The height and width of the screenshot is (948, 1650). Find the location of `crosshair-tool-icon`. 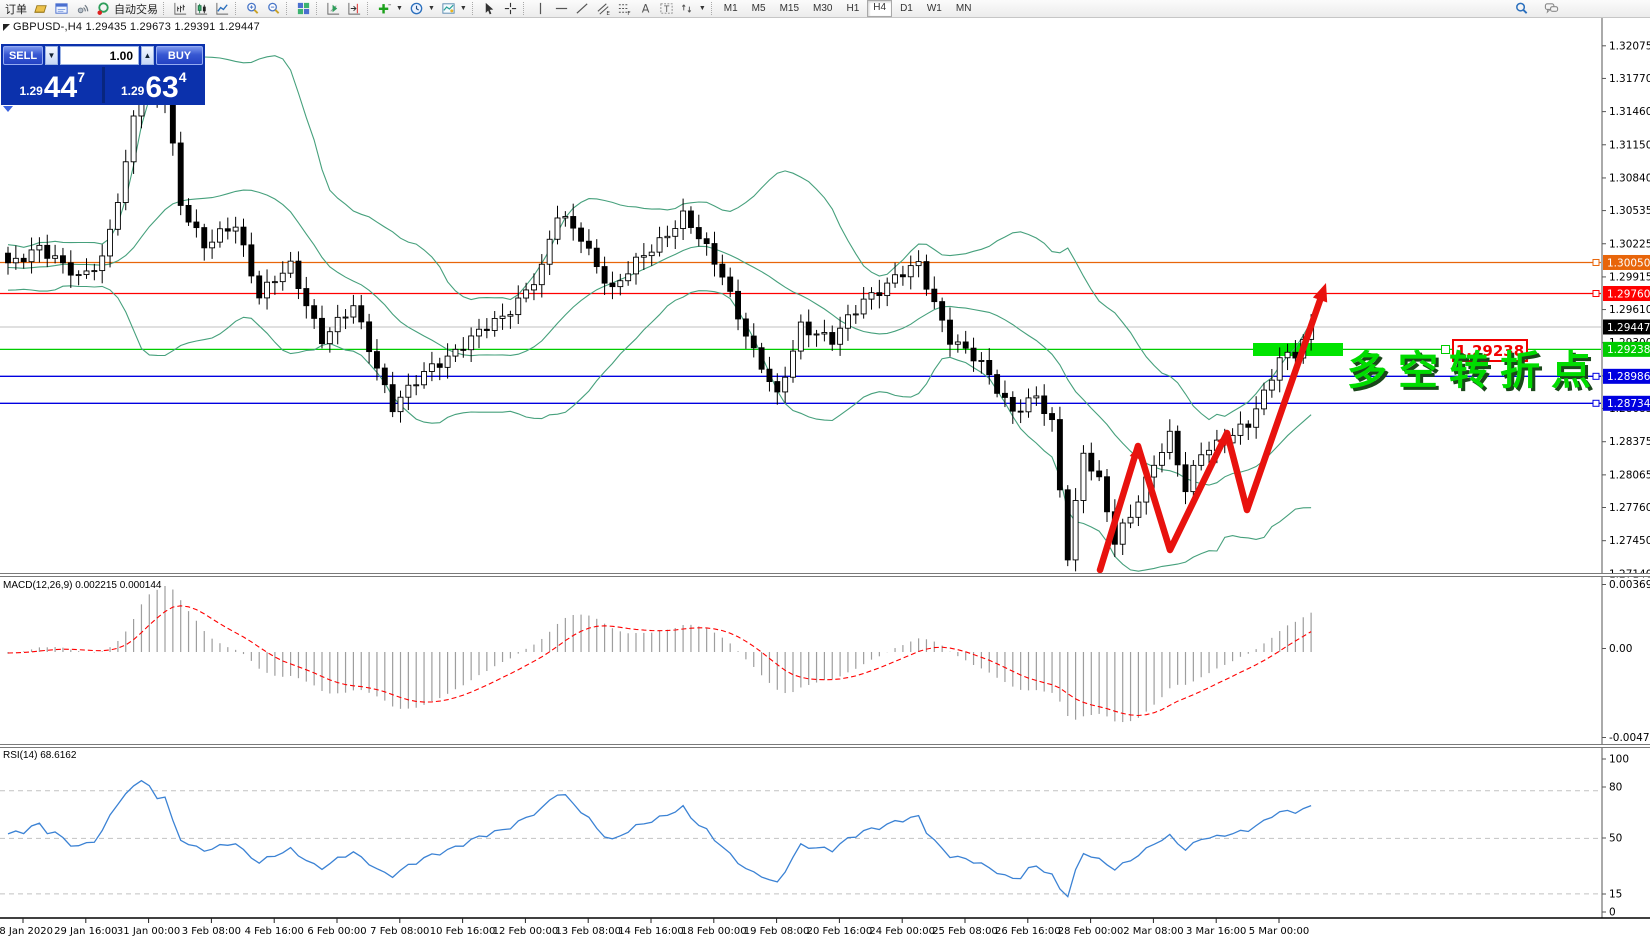

crosshair-tool-icon is located at coordinates (510, 9).